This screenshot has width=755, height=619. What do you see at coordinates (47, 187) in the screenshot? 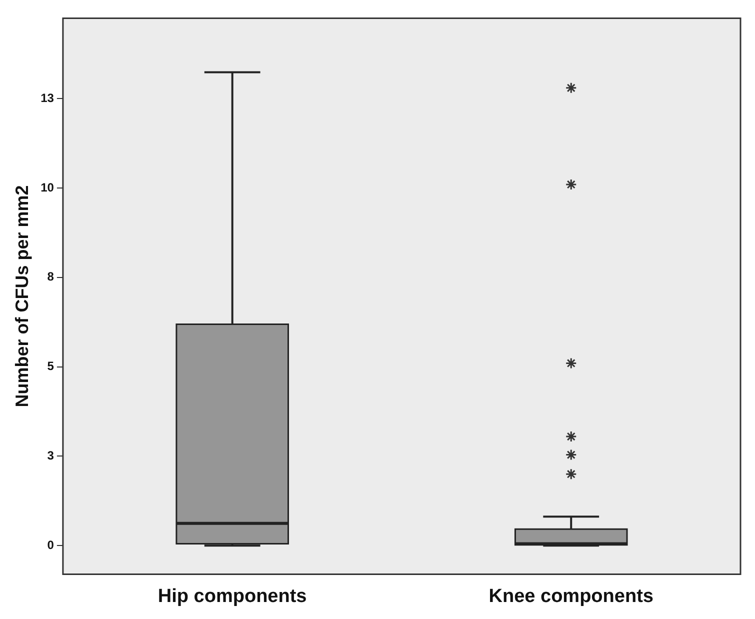
I see `y-tick-label: 10` at bounding box center [47, 187].